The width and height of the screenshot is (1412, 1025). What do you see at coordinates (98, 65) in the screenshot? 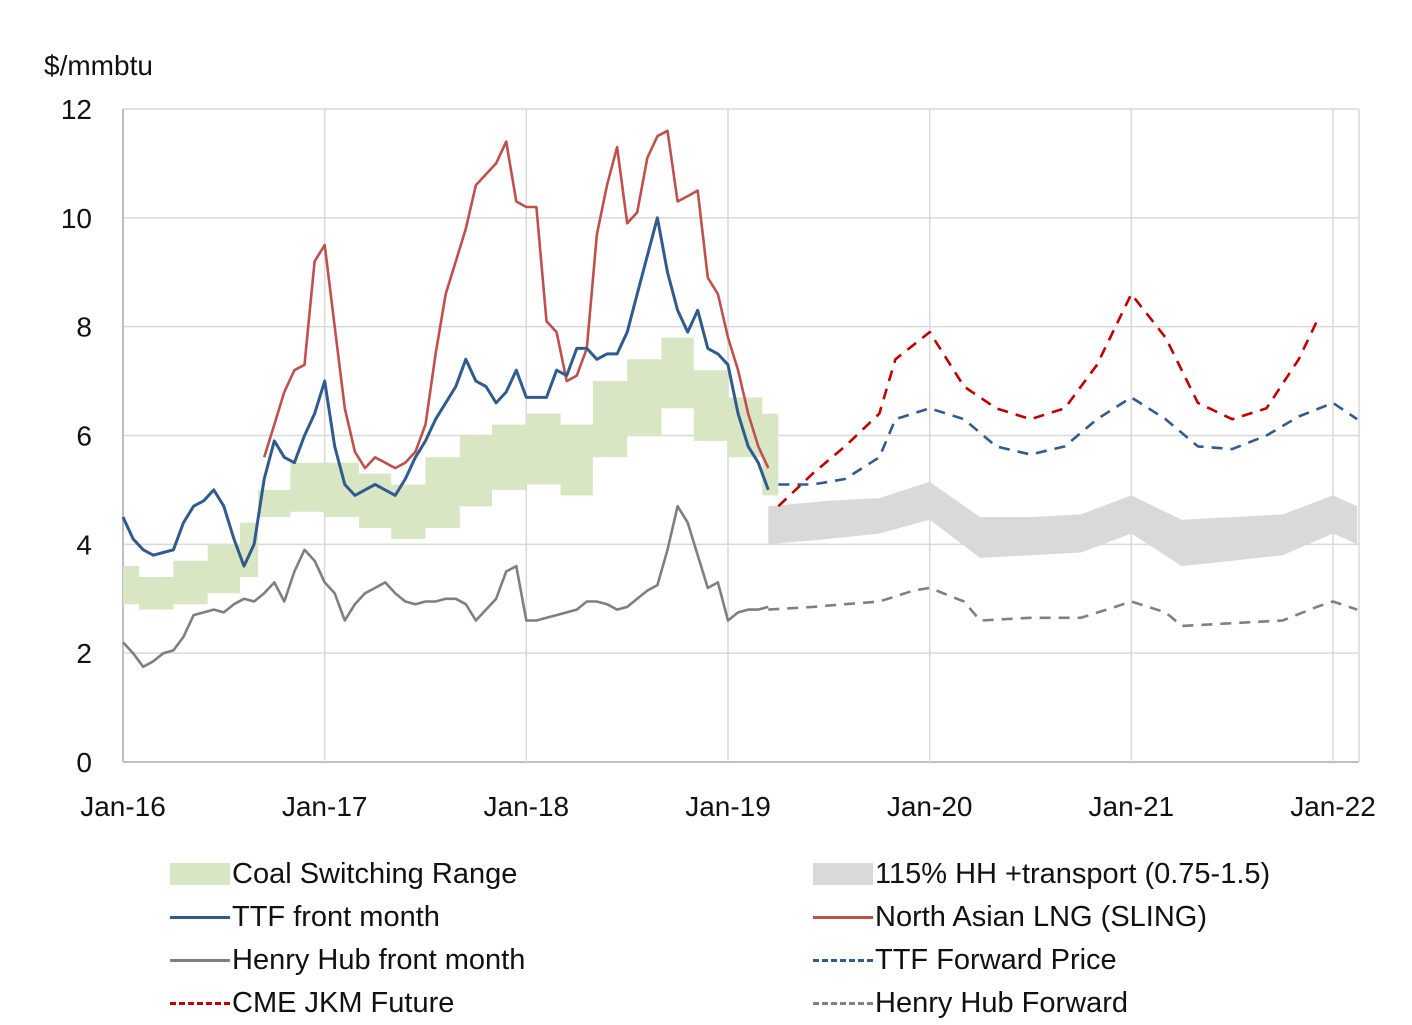
I see `y-axis-unit-label: $/mmbtu` at bounding box center [98, 65].